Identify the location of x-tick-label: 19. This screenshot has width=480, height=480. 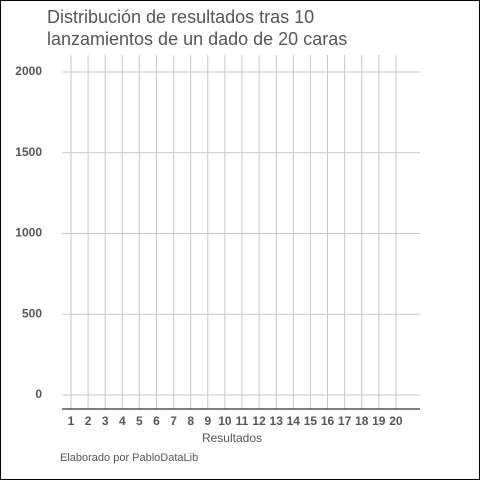
(379, 421).